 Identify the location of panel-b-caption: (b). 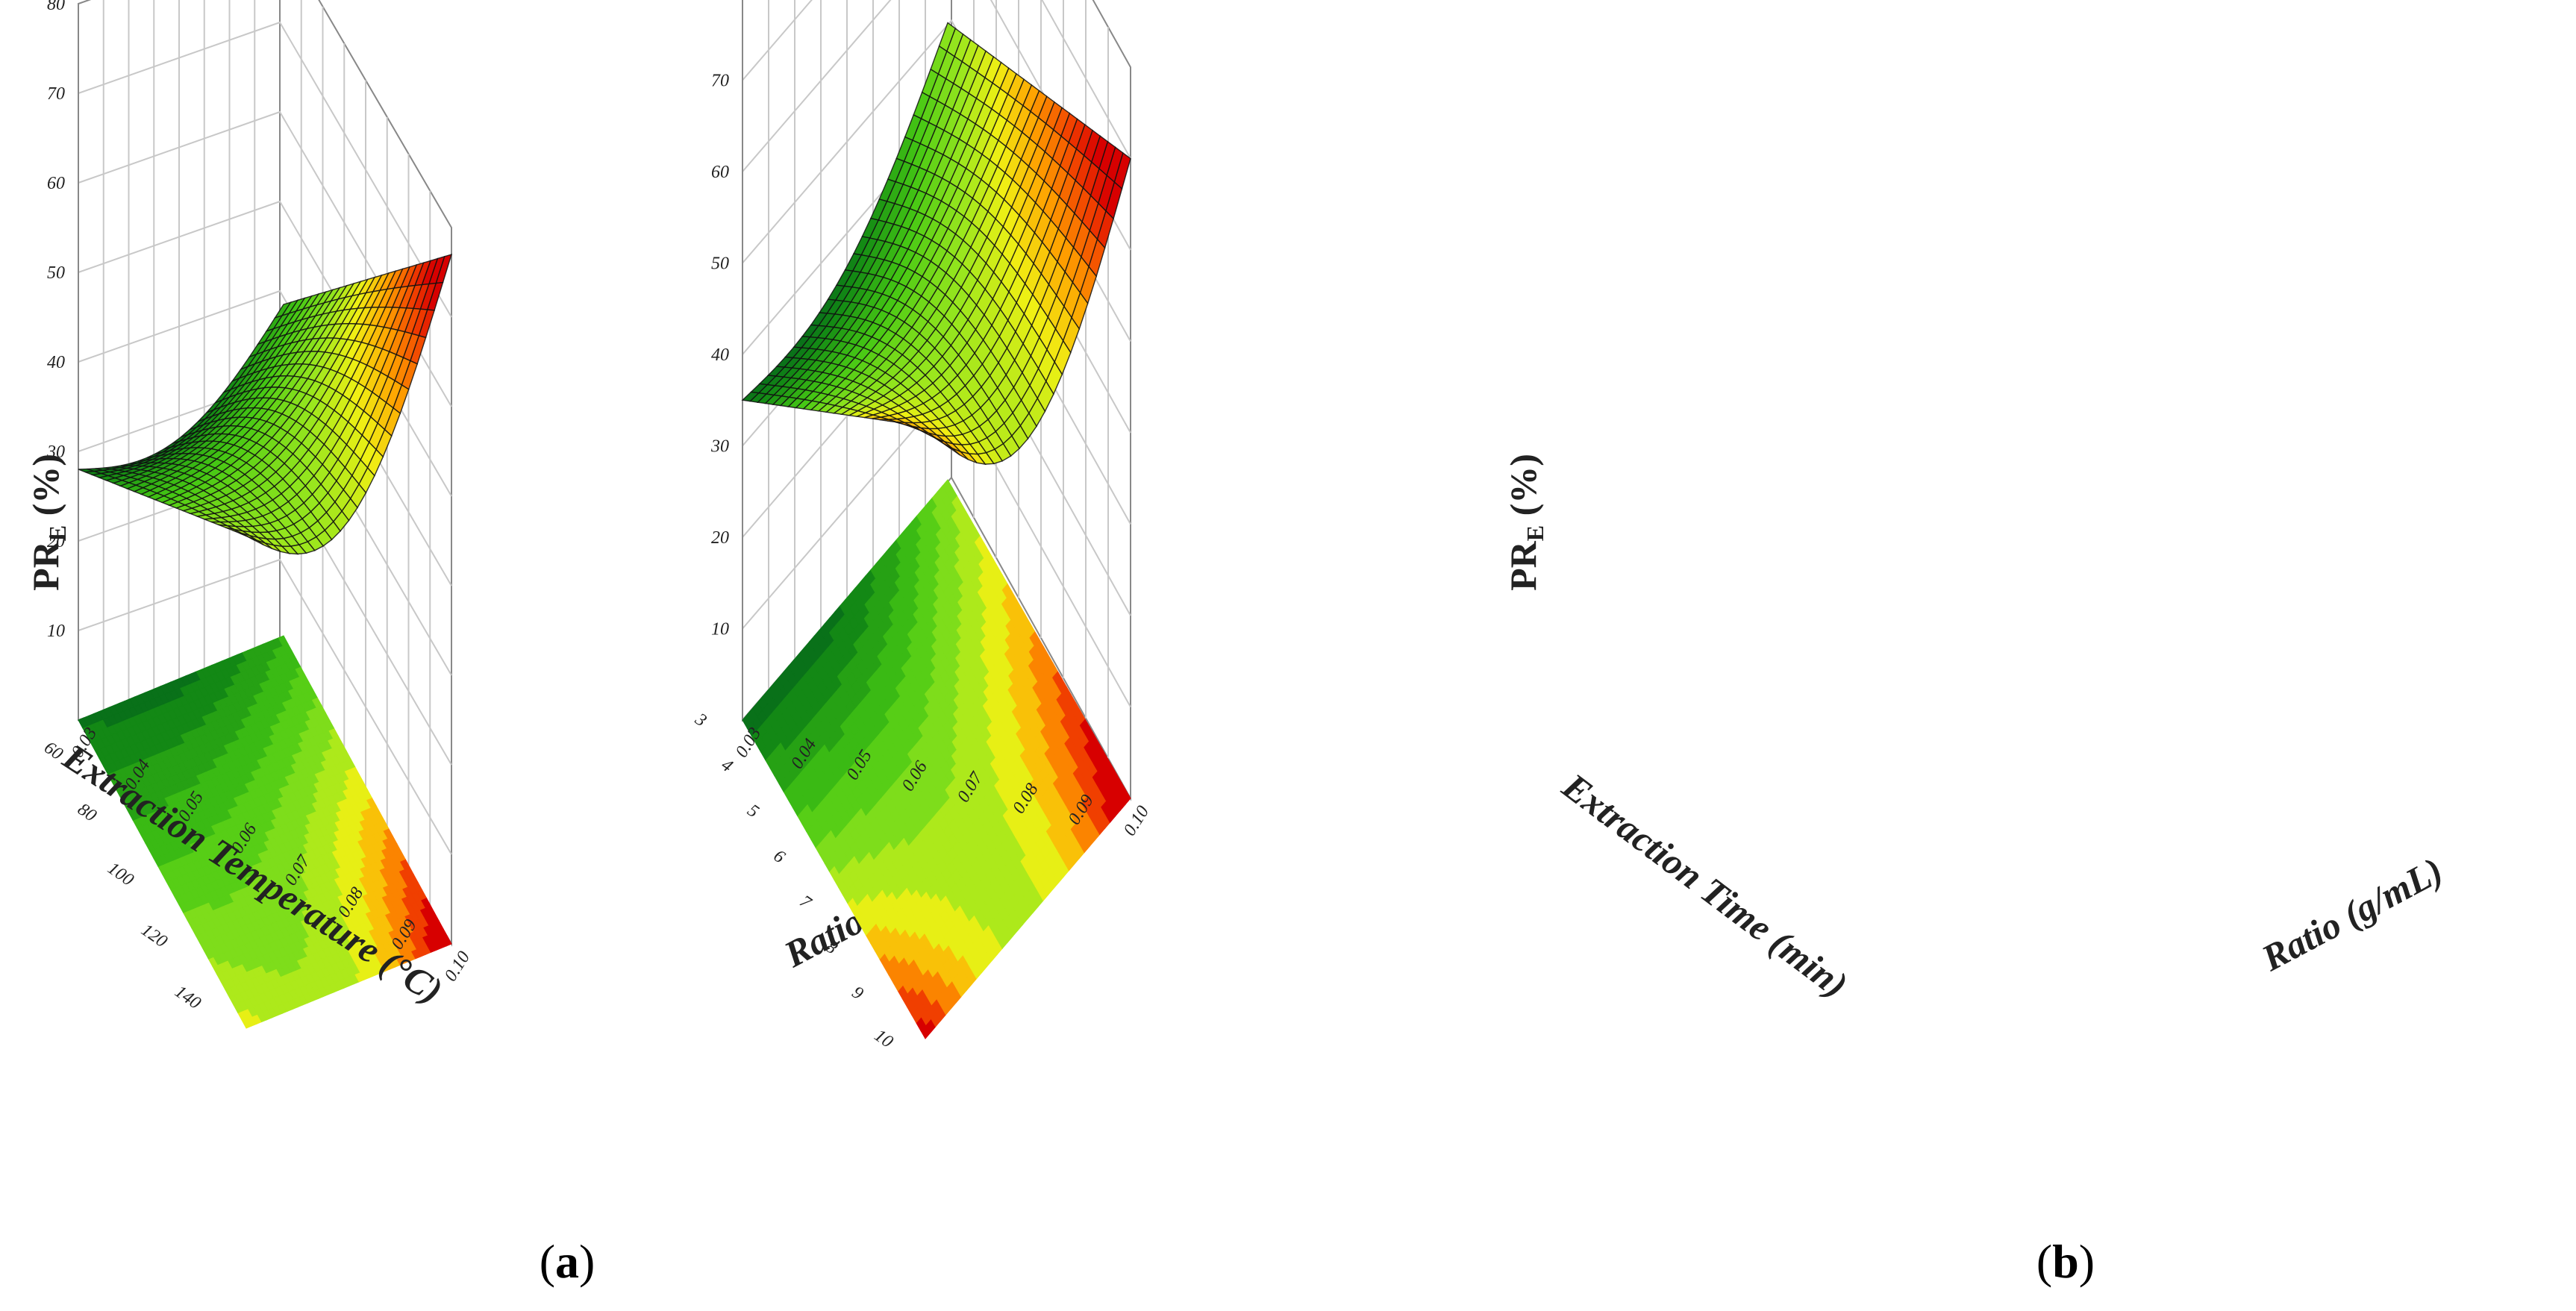
(2065, 1261).